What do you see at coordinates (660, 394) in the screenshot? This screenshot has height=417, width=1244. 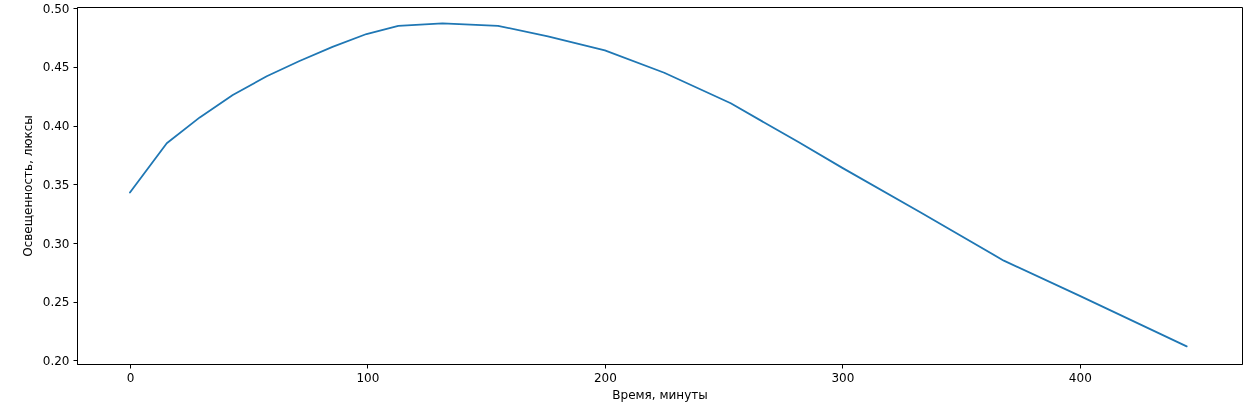 I see `x-axis-title: Время, минуты` at bounding box center [660, 394].